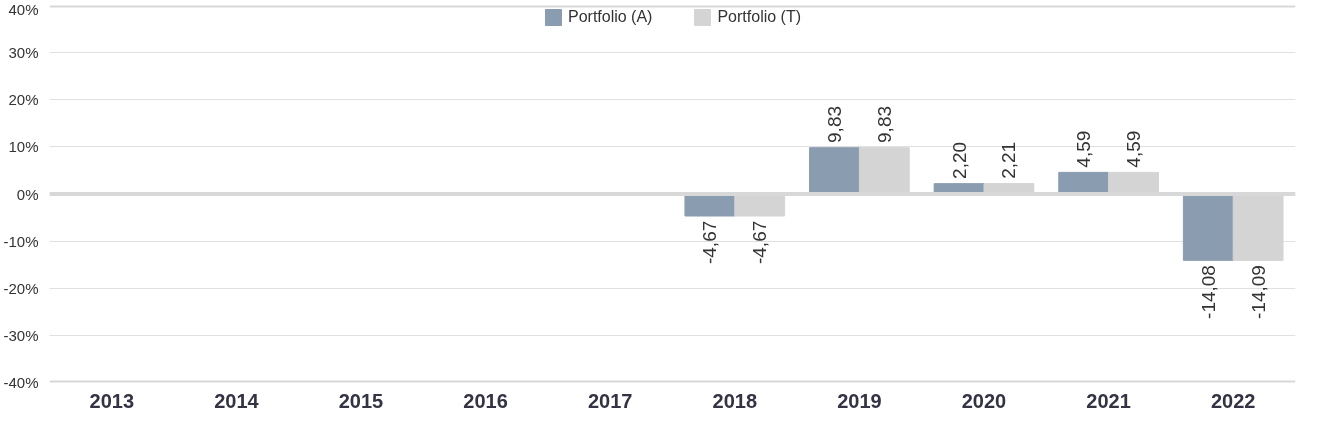  Describe the element at coordinates (361, 400) in the screenshot. I see `x-tick-label: 2015` at that location.